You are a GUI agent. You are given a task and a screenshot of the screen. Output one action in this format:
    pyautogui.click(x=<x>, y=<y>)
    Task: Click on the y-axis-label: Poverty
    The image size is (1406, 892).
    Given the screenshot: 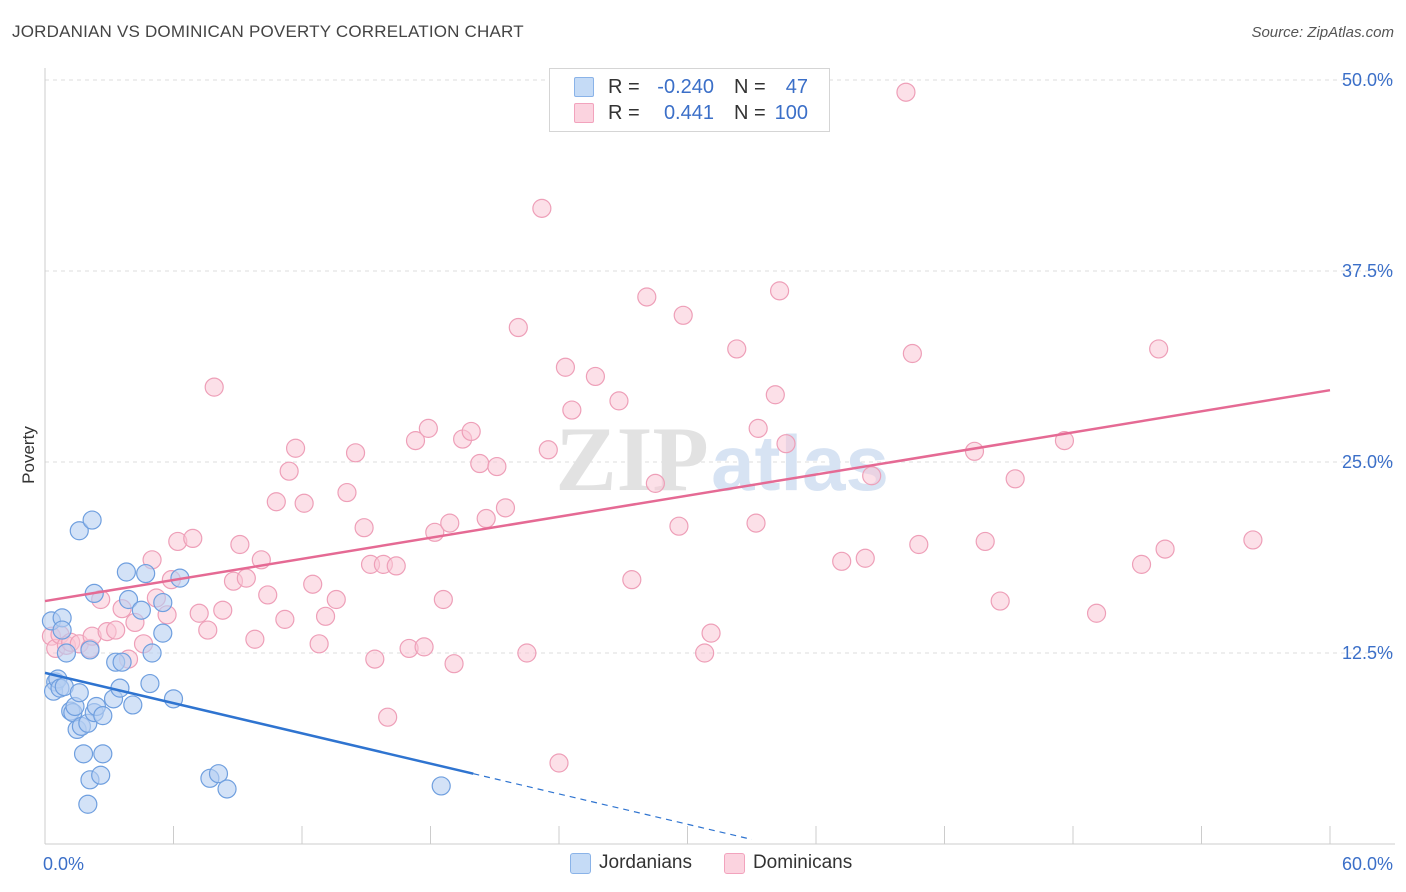 What is the action you would take?
    pyautogui.click(x=28, y=455)
    